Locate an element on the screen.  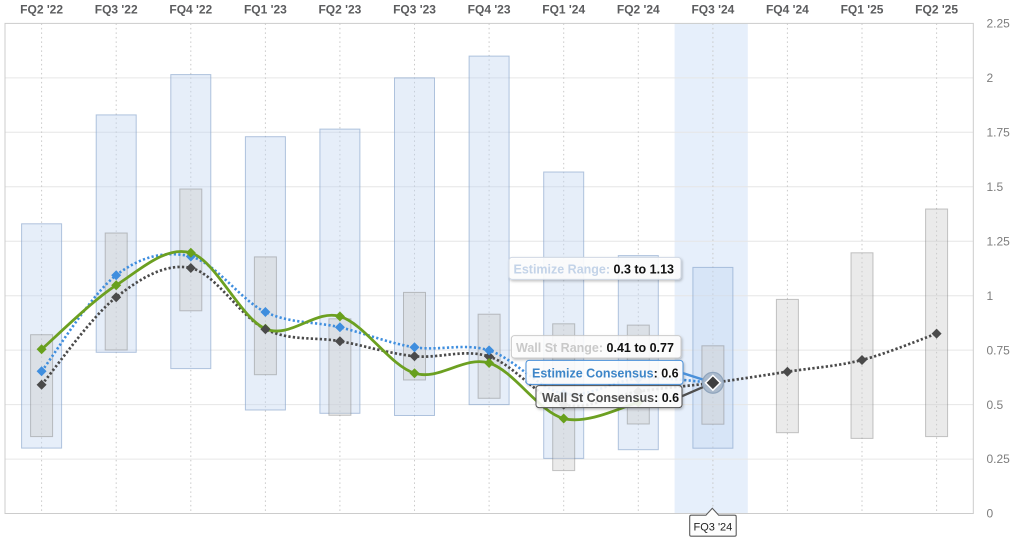
svg-text: 2 is located at coordinates (990, 78).